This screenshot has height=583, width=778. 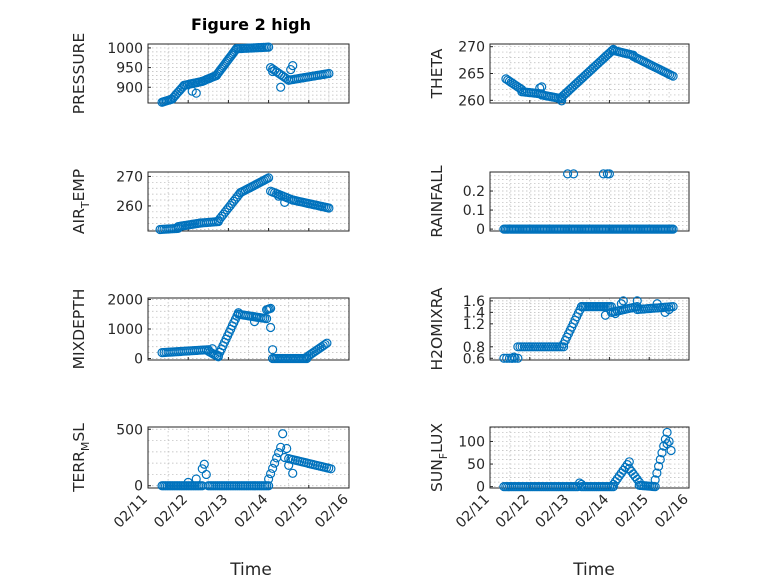 I want to click on y-tick-label: 1.6, so click(x=474, y=302).